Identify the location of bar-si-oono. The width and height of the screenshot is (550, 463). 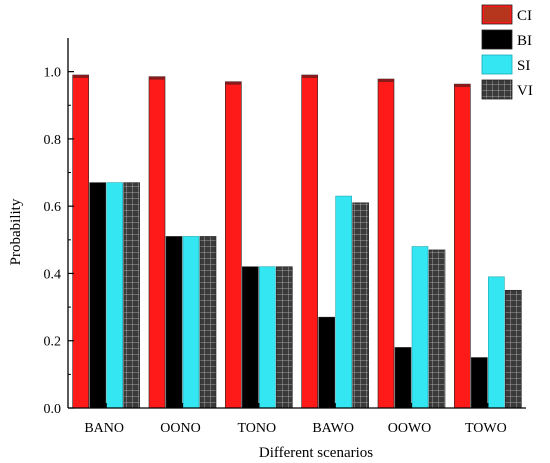
(191, 322).